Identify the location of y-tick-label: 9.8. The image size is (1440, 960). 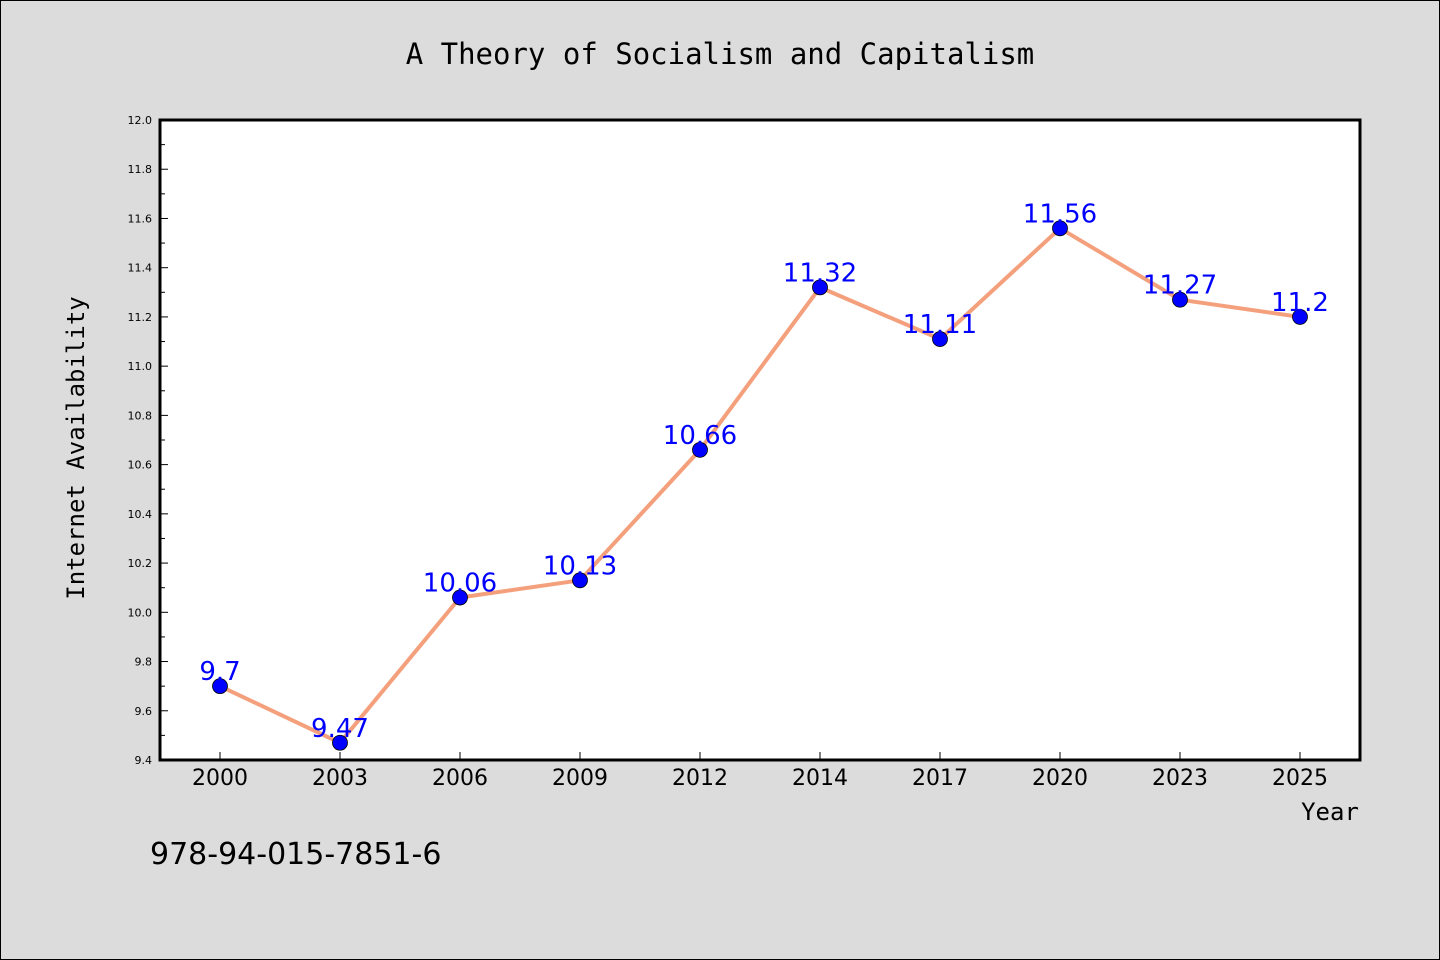
(144, 662).